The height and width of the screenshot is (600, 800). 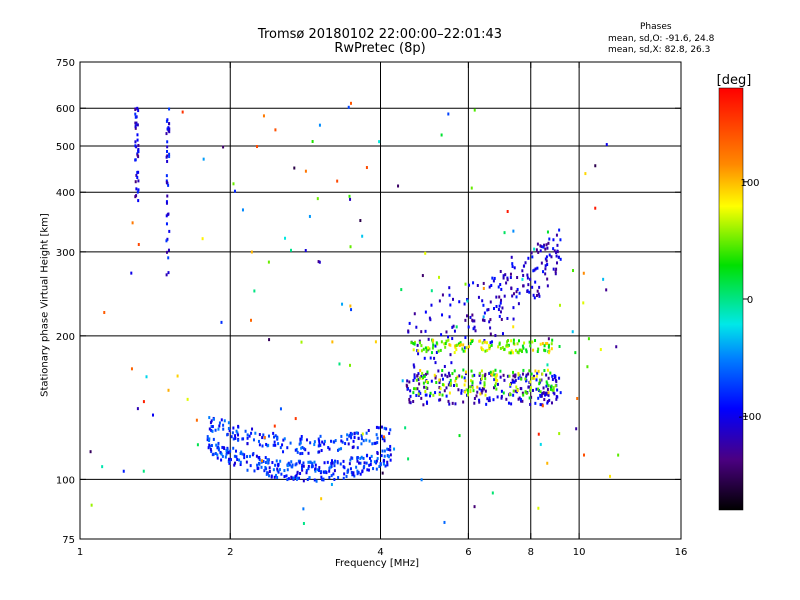 I want to click on chart-subtitle: RwPretec (8p), so click(x=380, y=48).